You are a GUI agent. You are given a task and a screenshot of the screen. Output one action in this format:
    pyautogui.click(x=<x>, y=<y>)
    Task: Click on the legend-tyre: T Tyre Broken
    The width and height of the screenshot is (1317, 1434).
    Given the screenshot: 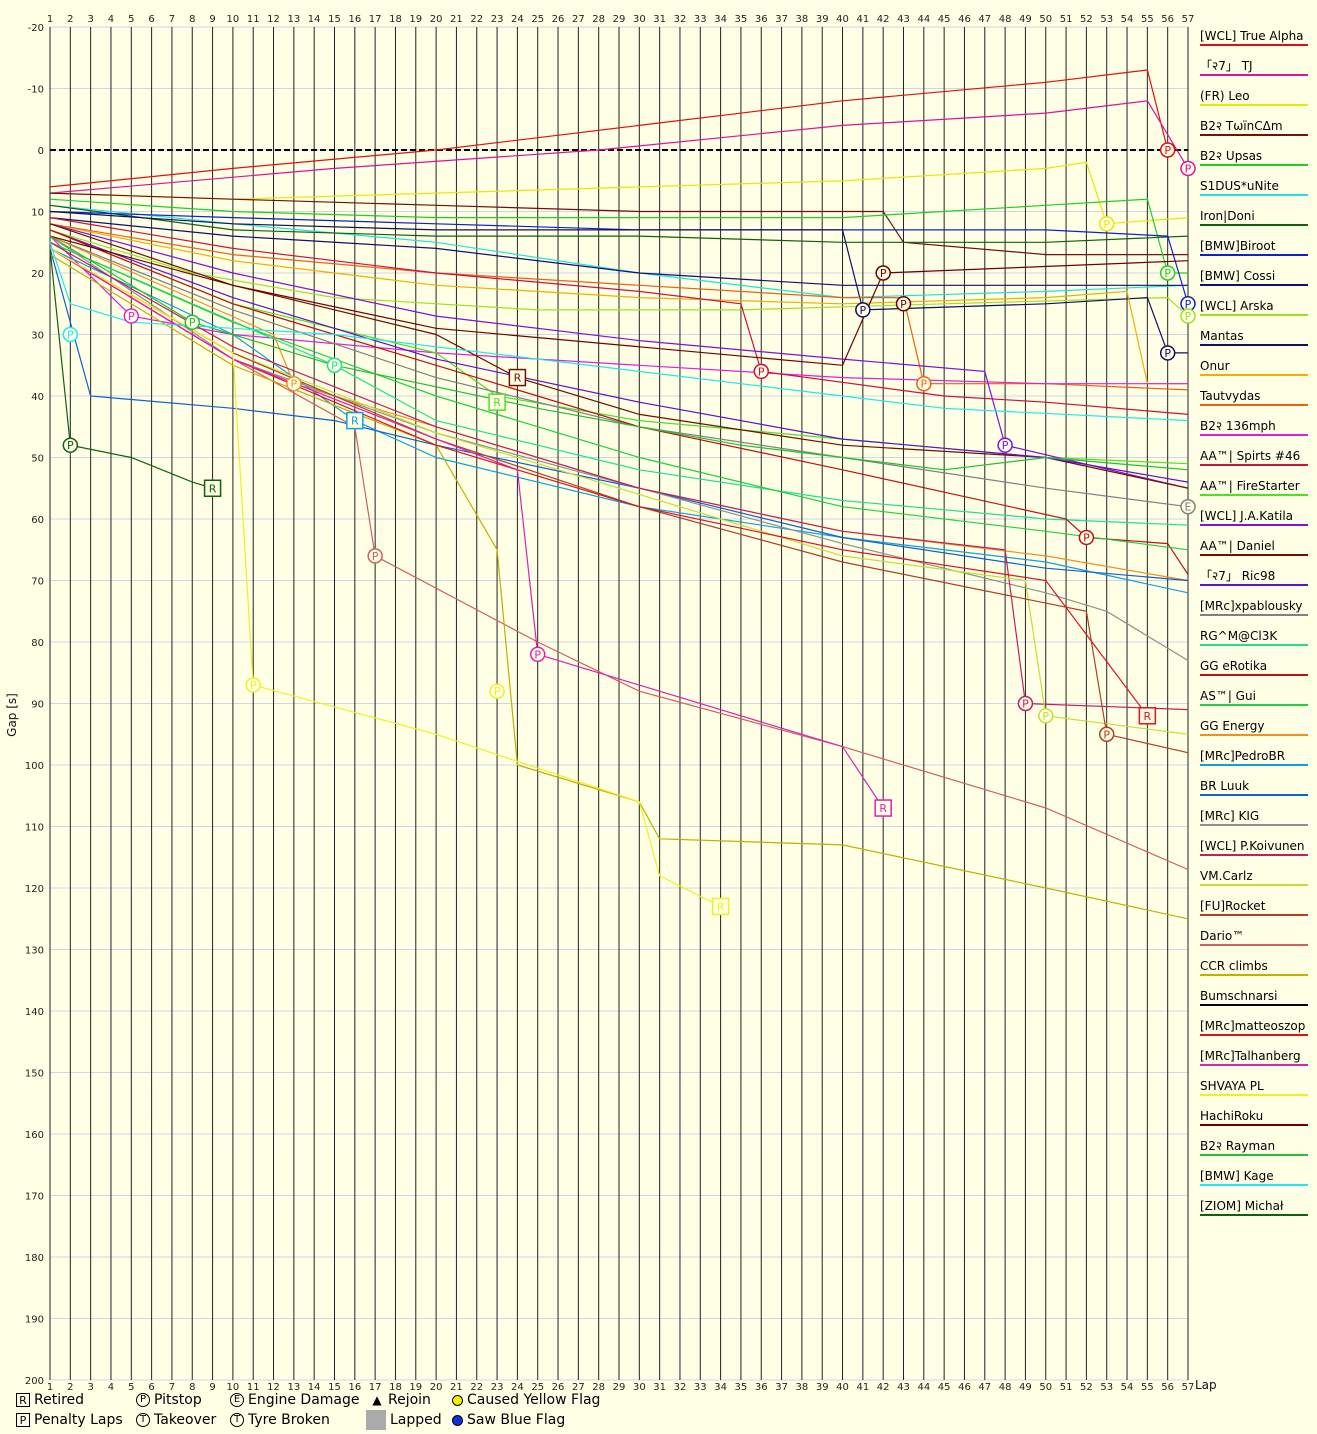 What is the action you would take?
    pyautogui.click(x=280, y=1420)
    